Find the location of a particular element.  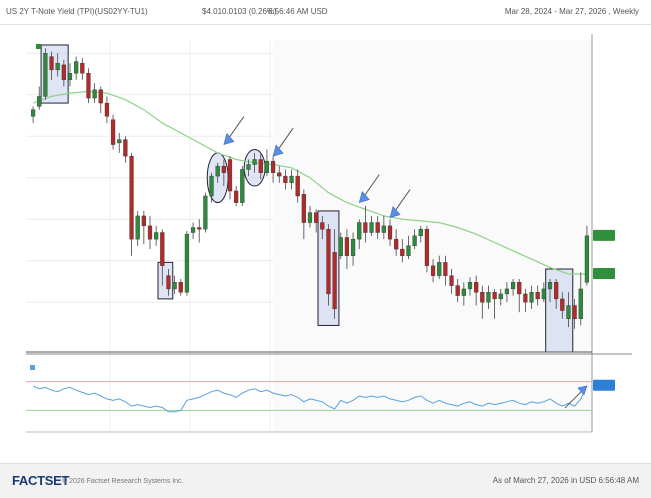

ma-legend-swatch is located at coordinates (38, 46).